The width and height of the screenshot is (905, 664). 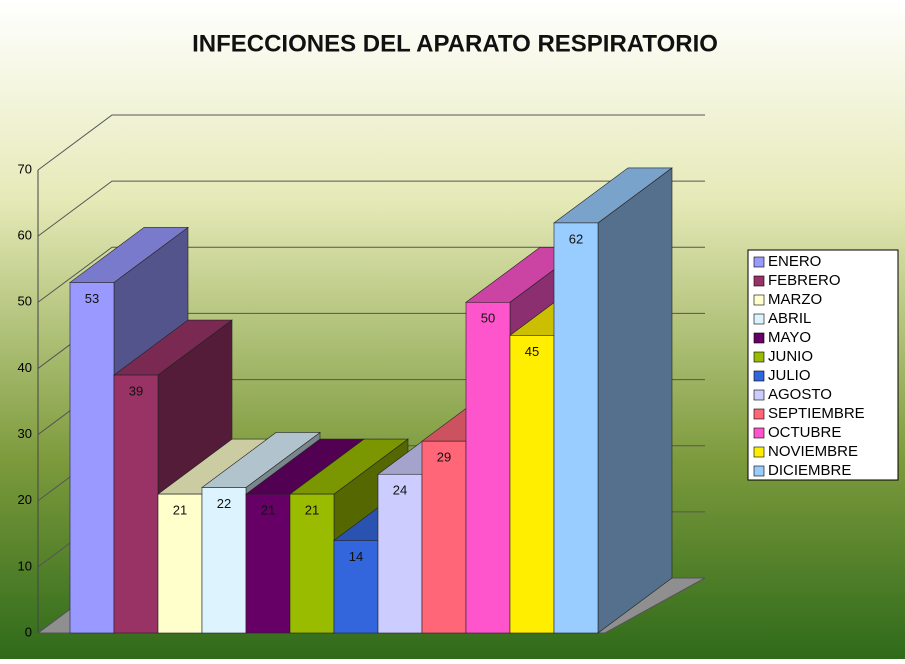 I want to click on bar-side, so click(x=635, y=400).